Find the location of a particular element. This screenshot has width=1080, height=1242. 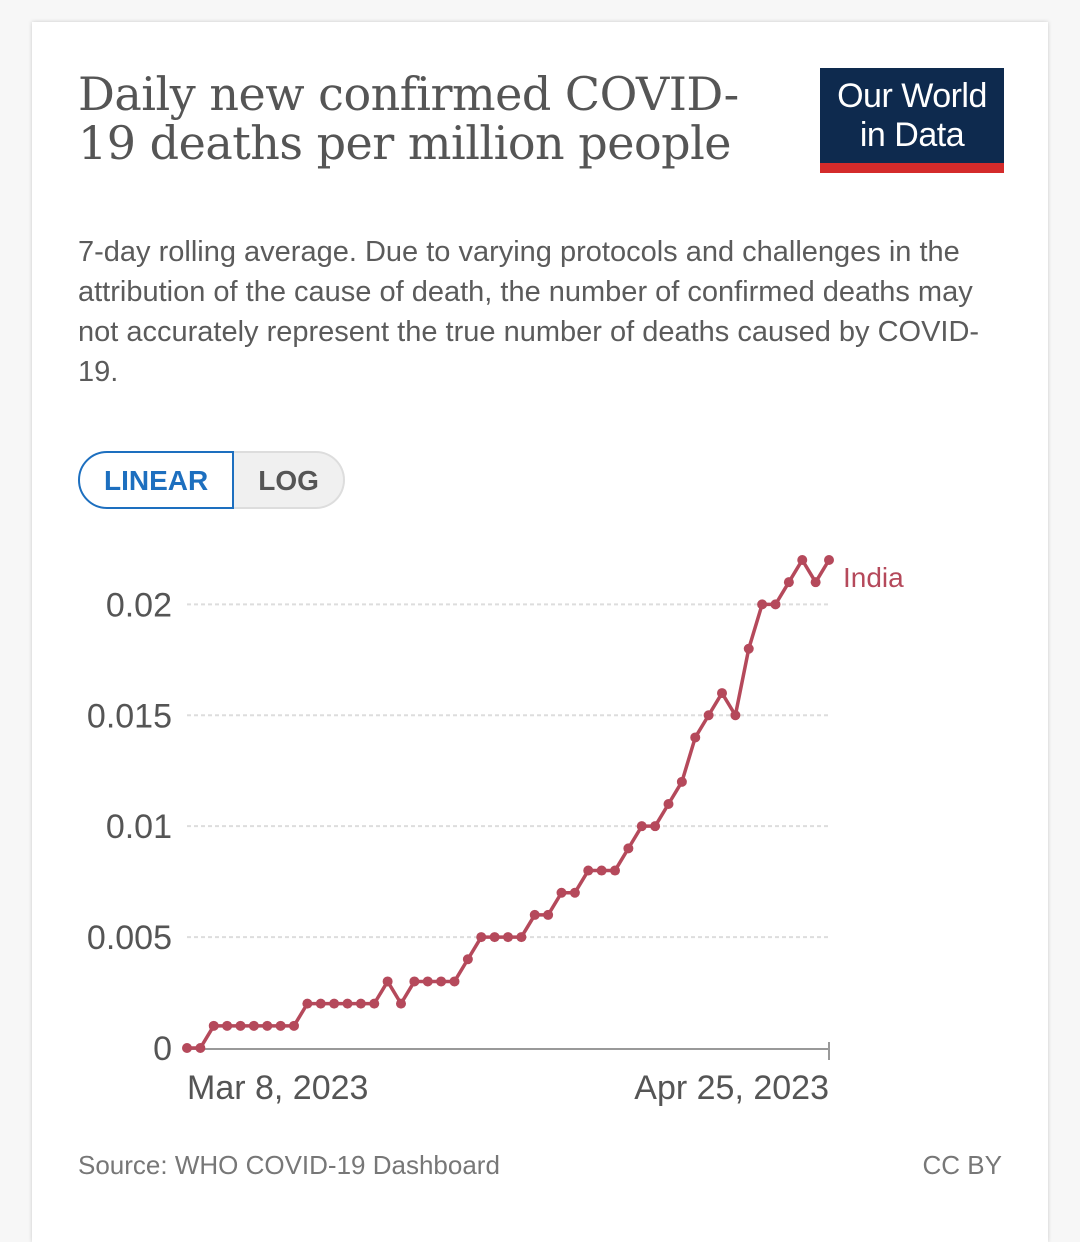

series-label-india: India is located at coordinates (873, 577).